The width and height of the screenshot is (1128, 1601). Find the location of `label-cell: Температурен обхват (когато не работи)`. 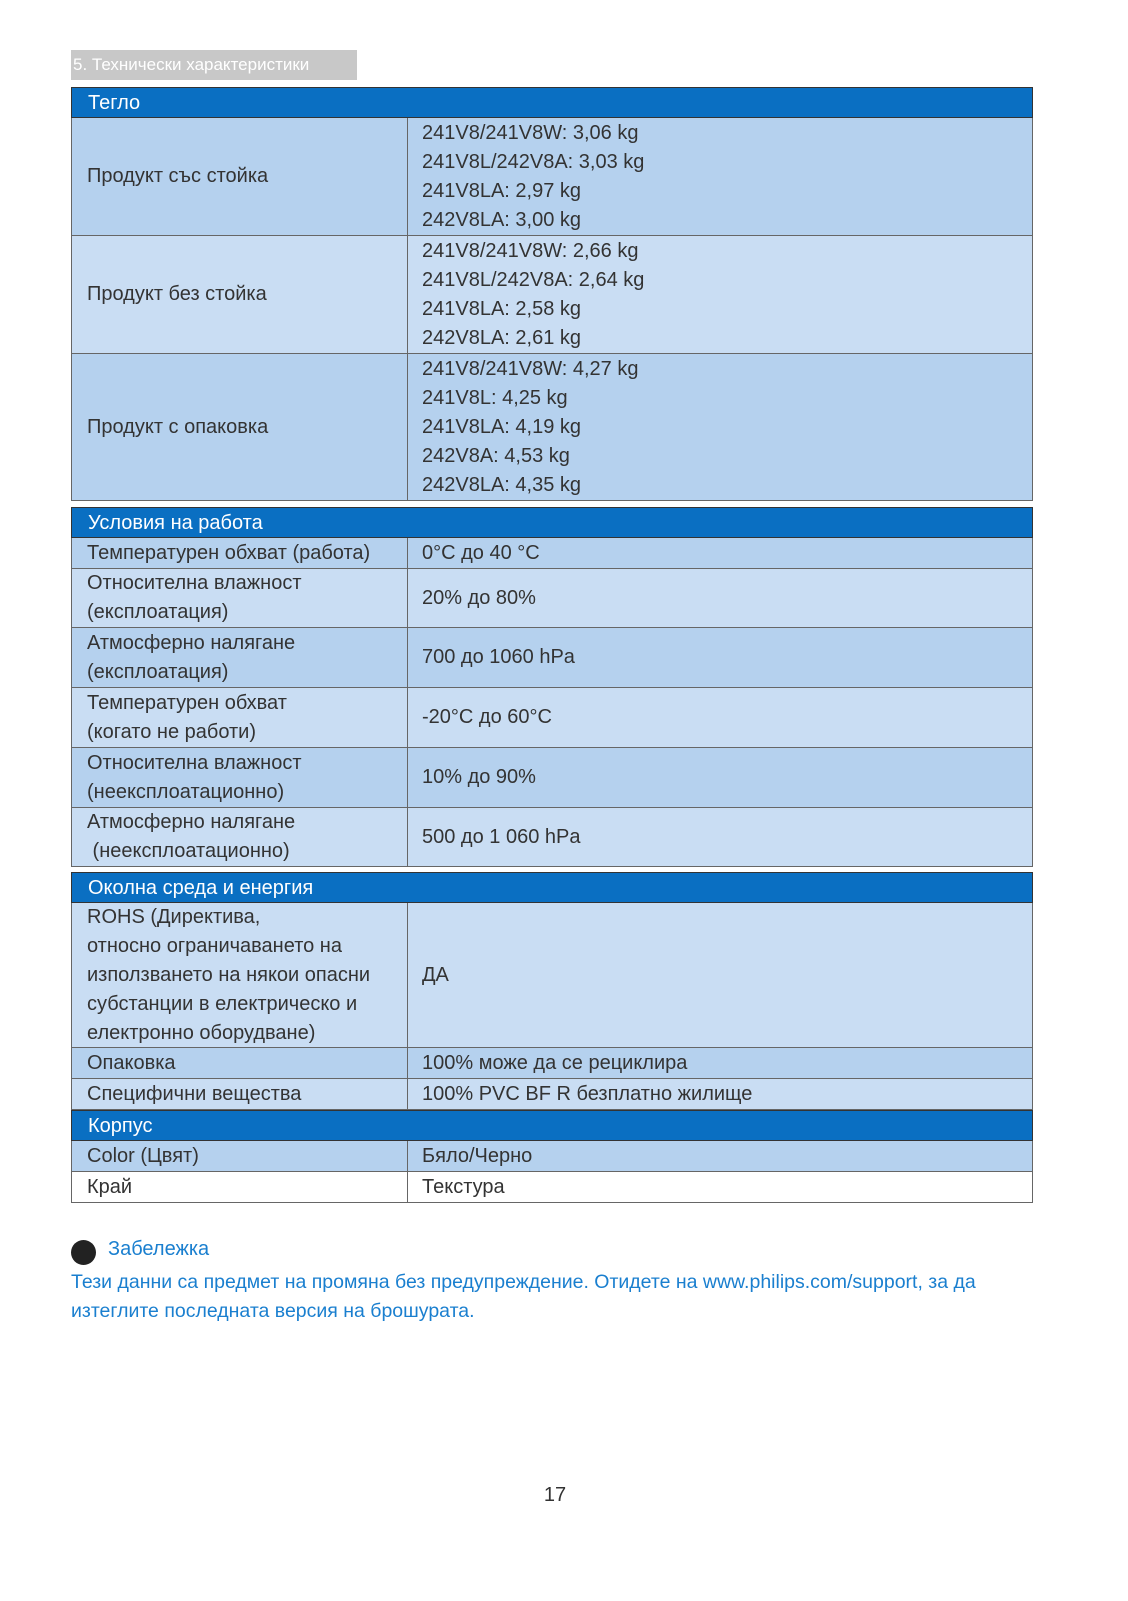

label-cell: Температурен обхват (когато не работи) is located at coordinates (240, 717).